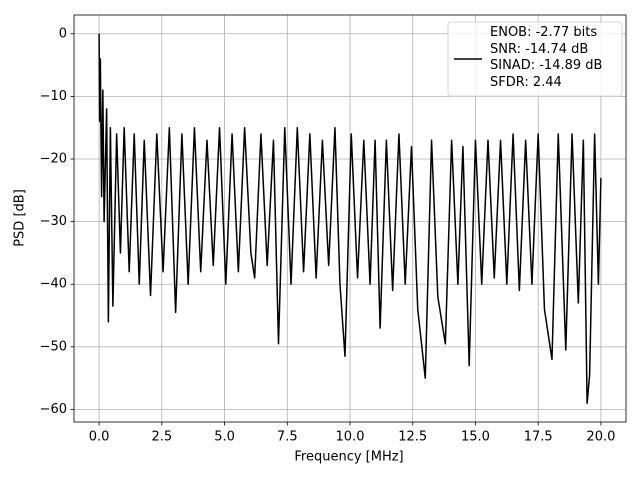 The width and height of the screenshot is (640, 480). What do you see at coordinates (53, 346) in the screenshot?
I see `y-tick-label: −50` at bounding box center [53, 346].